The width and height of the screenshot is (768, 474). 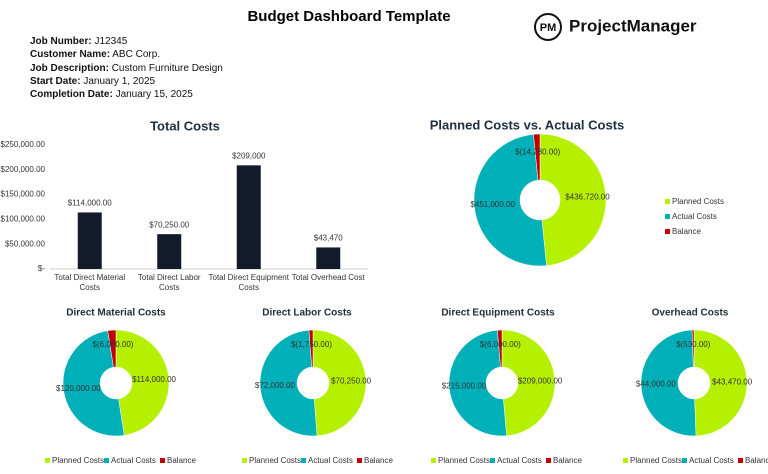 I want to click on value-label: $215,000.00, so click(x=464, y=385).